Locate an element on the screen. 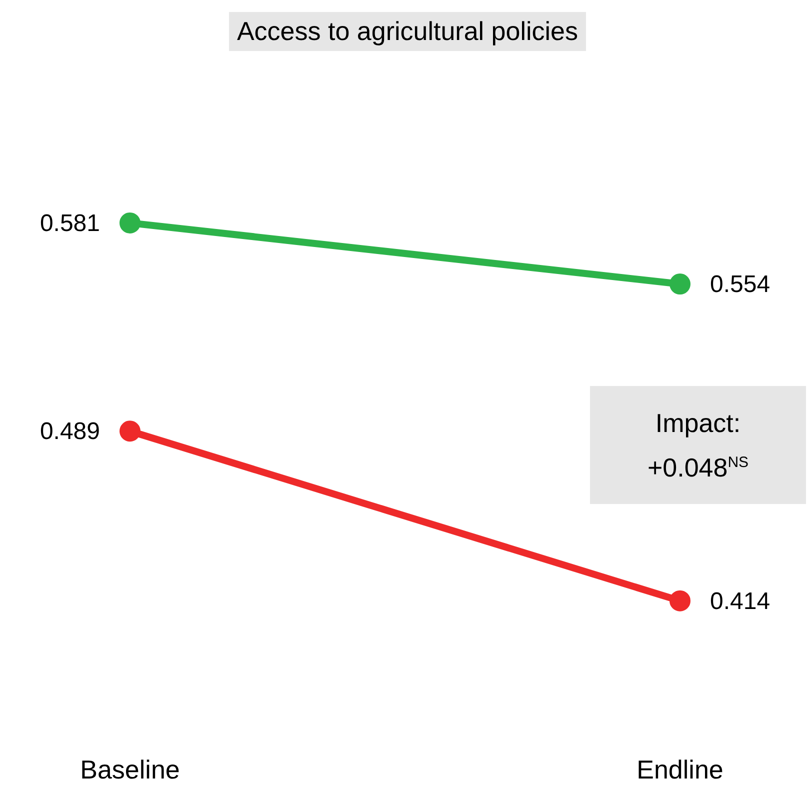 The image size is (807, 802). data-label: 0.414 is located at coordinates (740, 601).